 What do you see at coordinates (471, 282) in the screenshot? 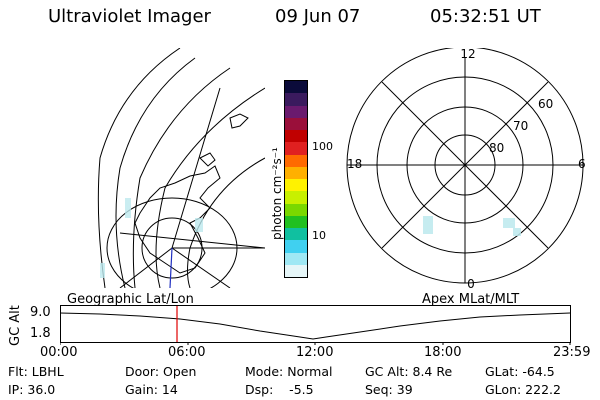
I see `polar-label-bottom: 0` at bounding box center [471, 282].